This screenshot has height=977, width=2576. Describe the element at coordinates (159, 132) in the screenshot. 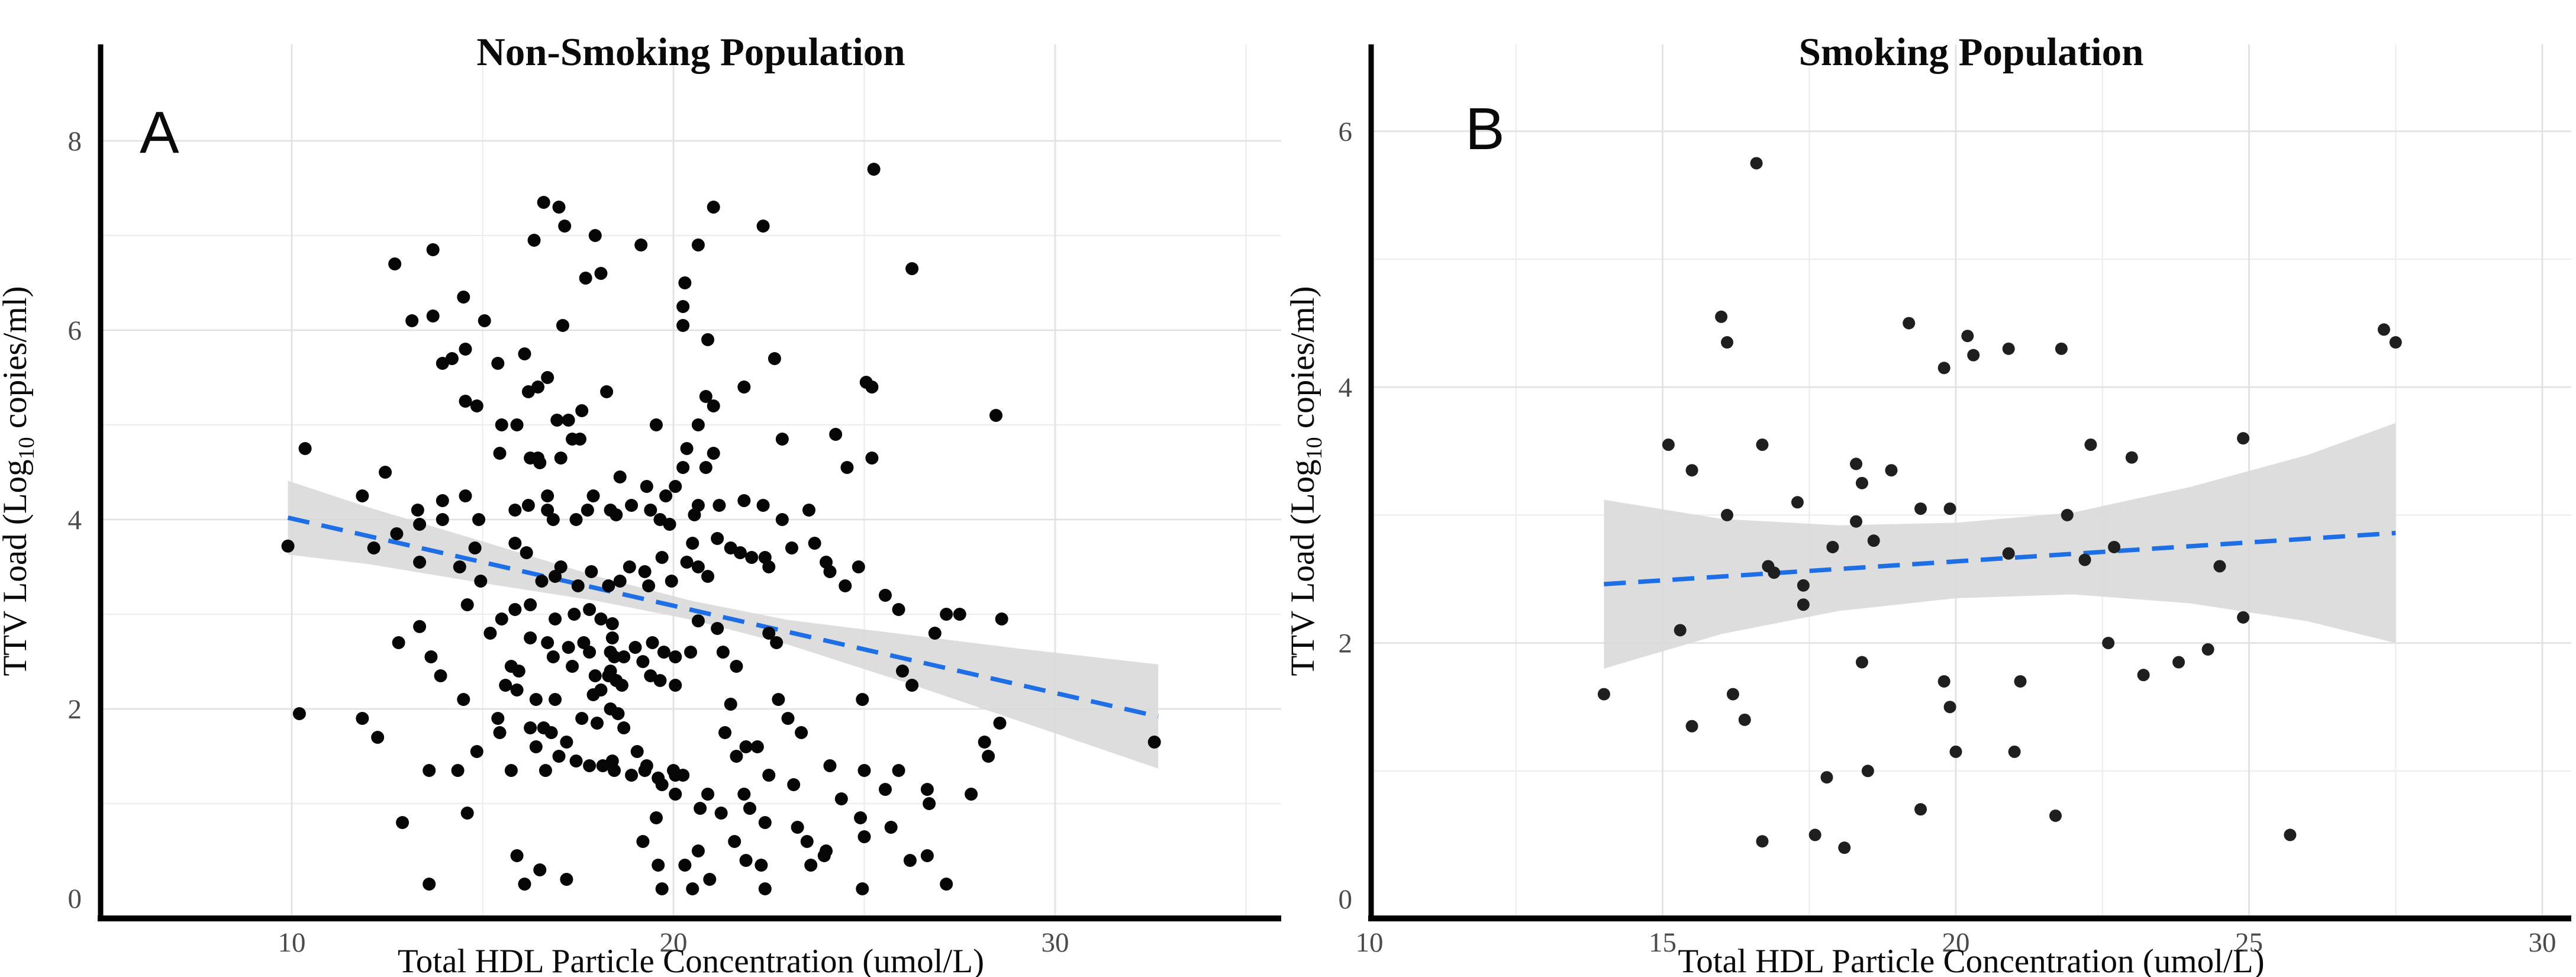

I see `panel-letter: A` at that location.